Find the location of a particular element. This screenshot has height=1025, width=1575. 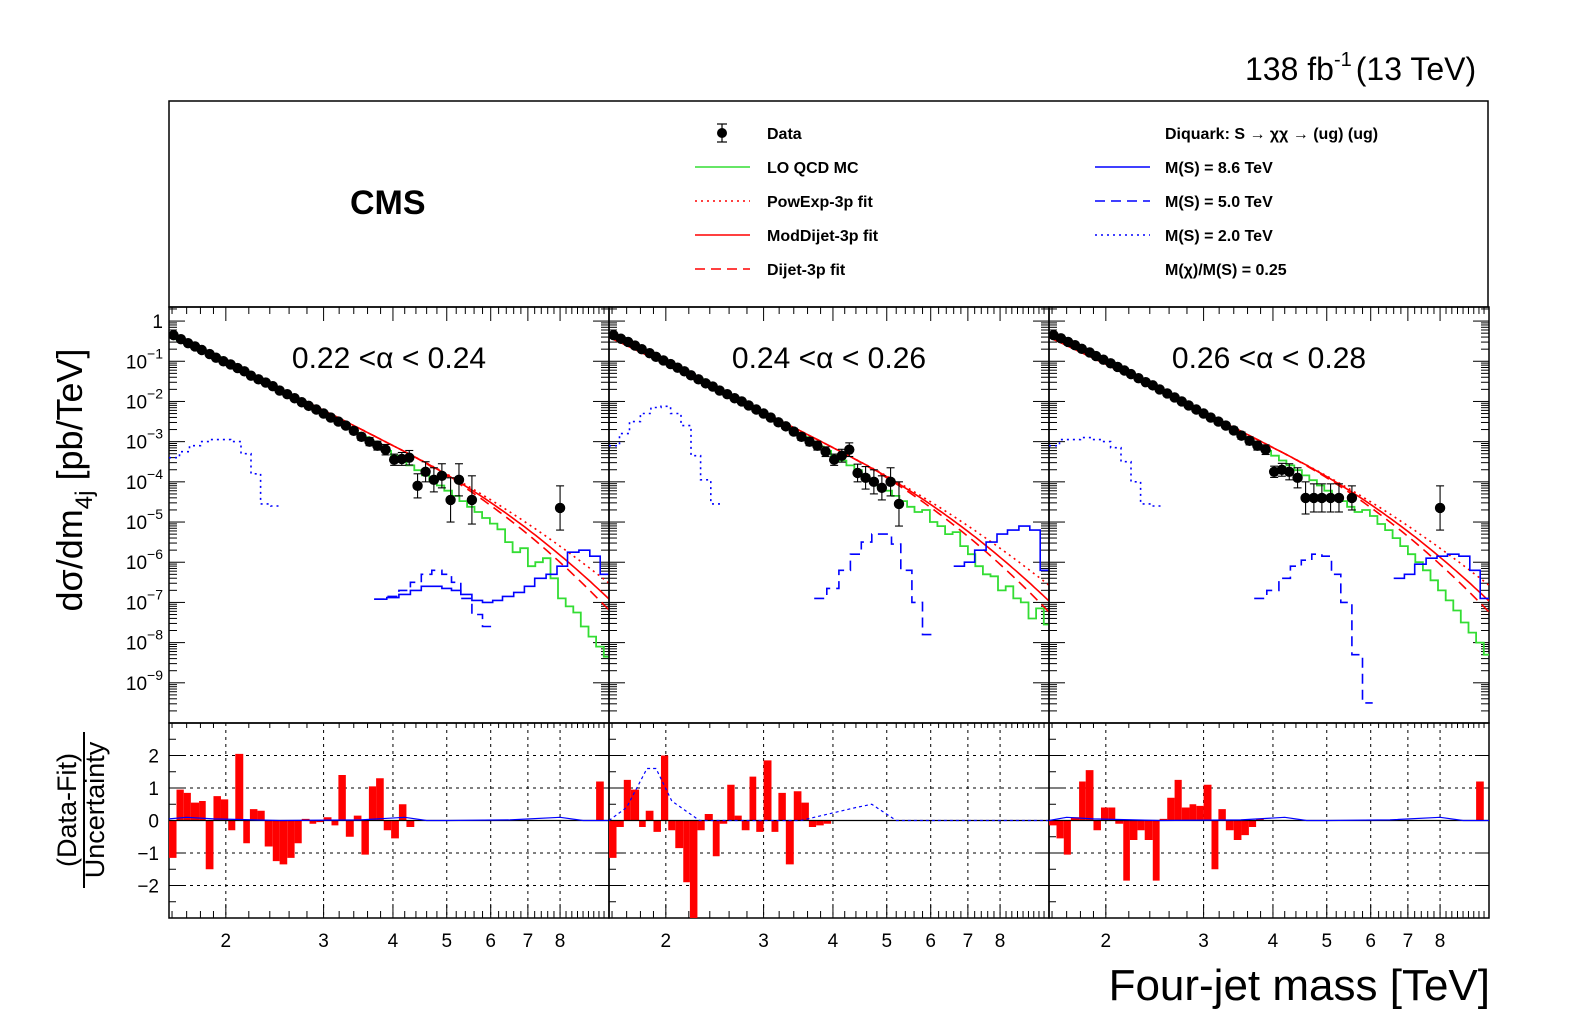

legend-entry-label: PowExp-3p fit is located at coordinates (820, 202).